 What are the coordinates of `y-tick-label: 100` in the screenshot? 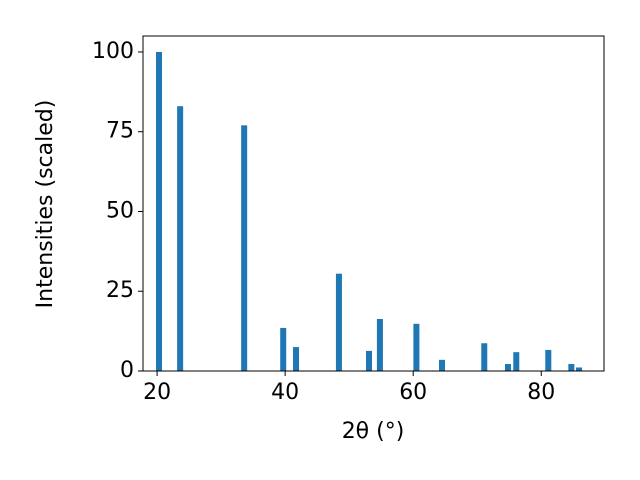 It's located at (113, 51).